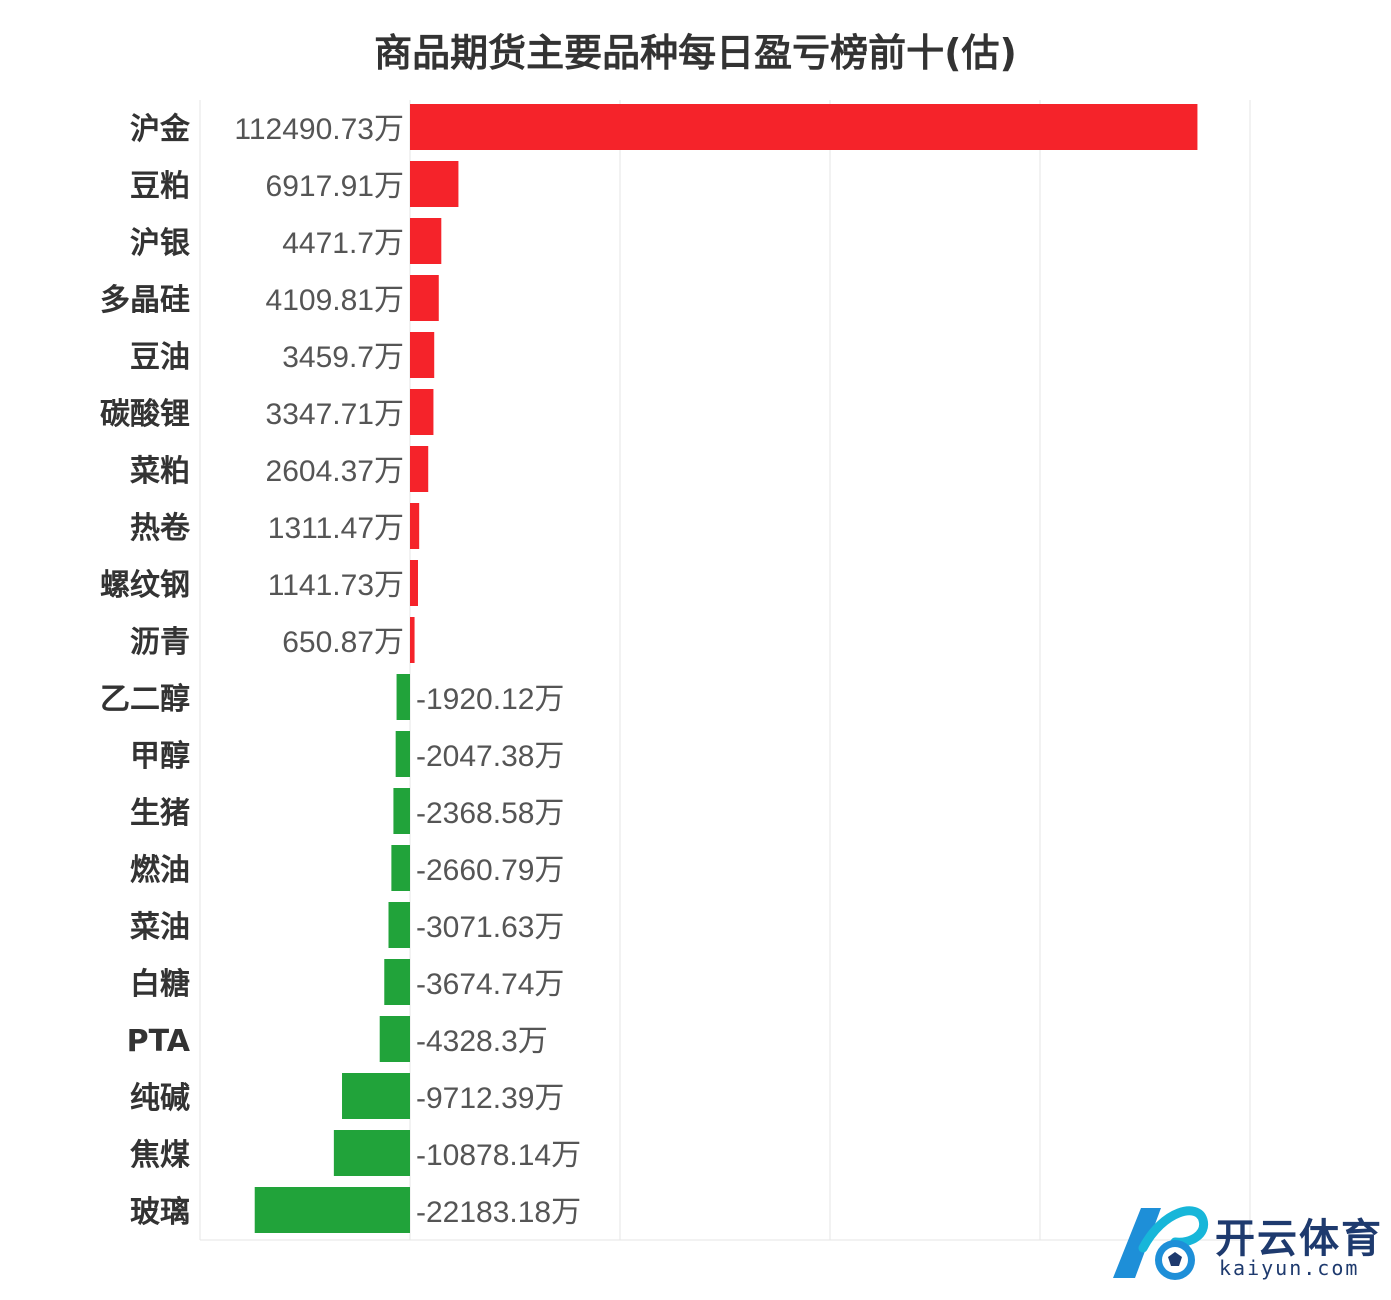 The width and height of the screenshot is (1391, 1300). Describe the element at coordinates (160, 186) in the screenshot. I see `category-label: 豆粕` at that location.